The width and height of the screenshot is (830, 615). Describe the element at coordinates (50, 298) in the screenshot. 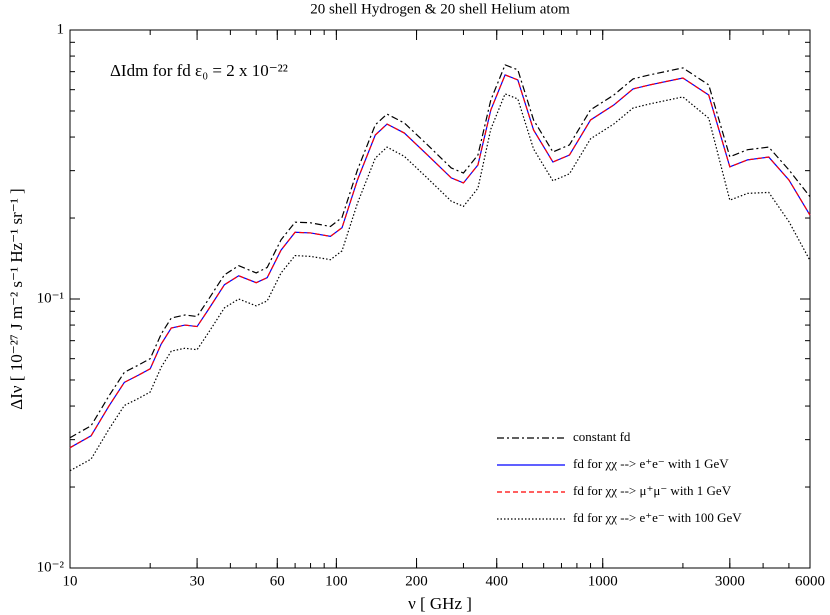

I see `y-tick-label: 10⁻¹` at that location.